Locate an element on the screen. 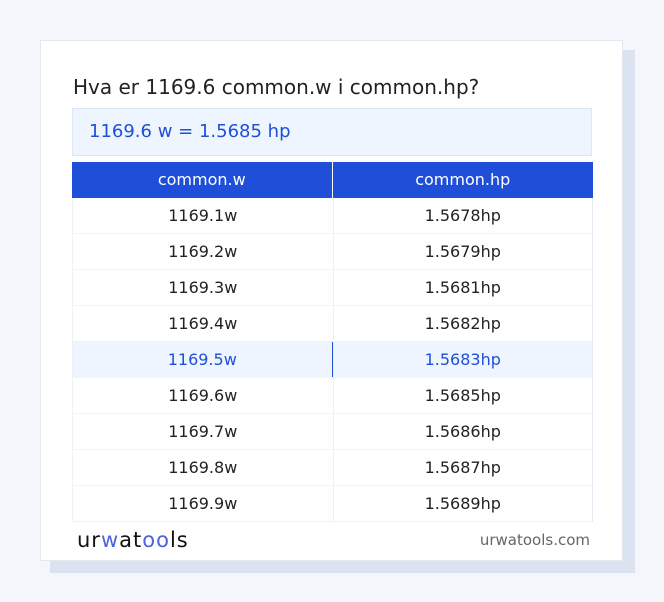  table-row: 1169.1w 1.5678hp is located at coordinates (332, 216).